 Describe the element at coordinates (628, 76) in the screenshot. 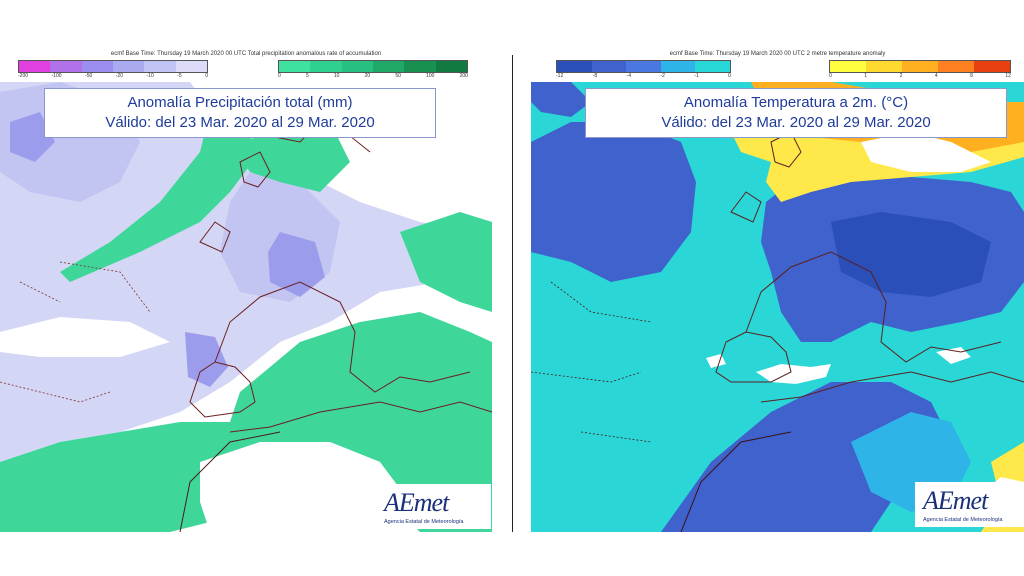

I see `scale-tick: -4` at that location.